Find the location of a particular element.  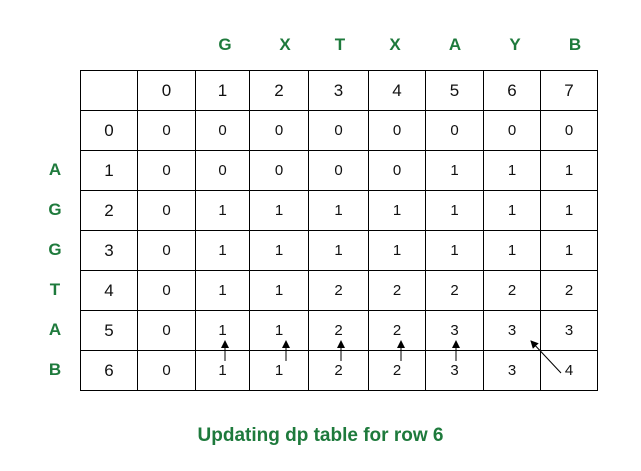

row-index-cell: 6 is located at coordinates (109, 370).